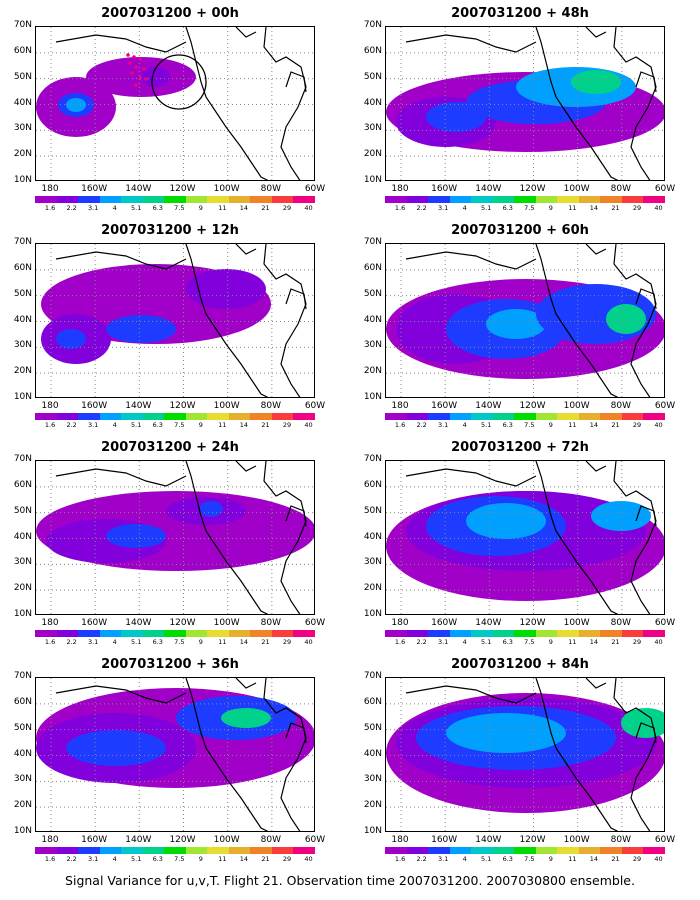 This screenshot has width=700, height=900. I want to click on map-area, so click(175, 754).